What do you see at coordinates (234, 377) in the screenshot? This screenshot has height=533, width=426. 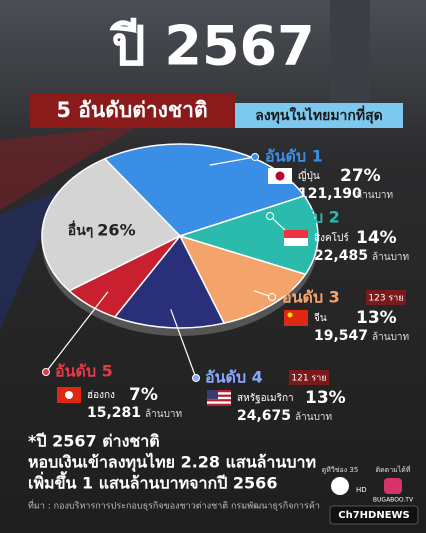 I see `rank: อันดับ 4` at bounding box center [234, 377].